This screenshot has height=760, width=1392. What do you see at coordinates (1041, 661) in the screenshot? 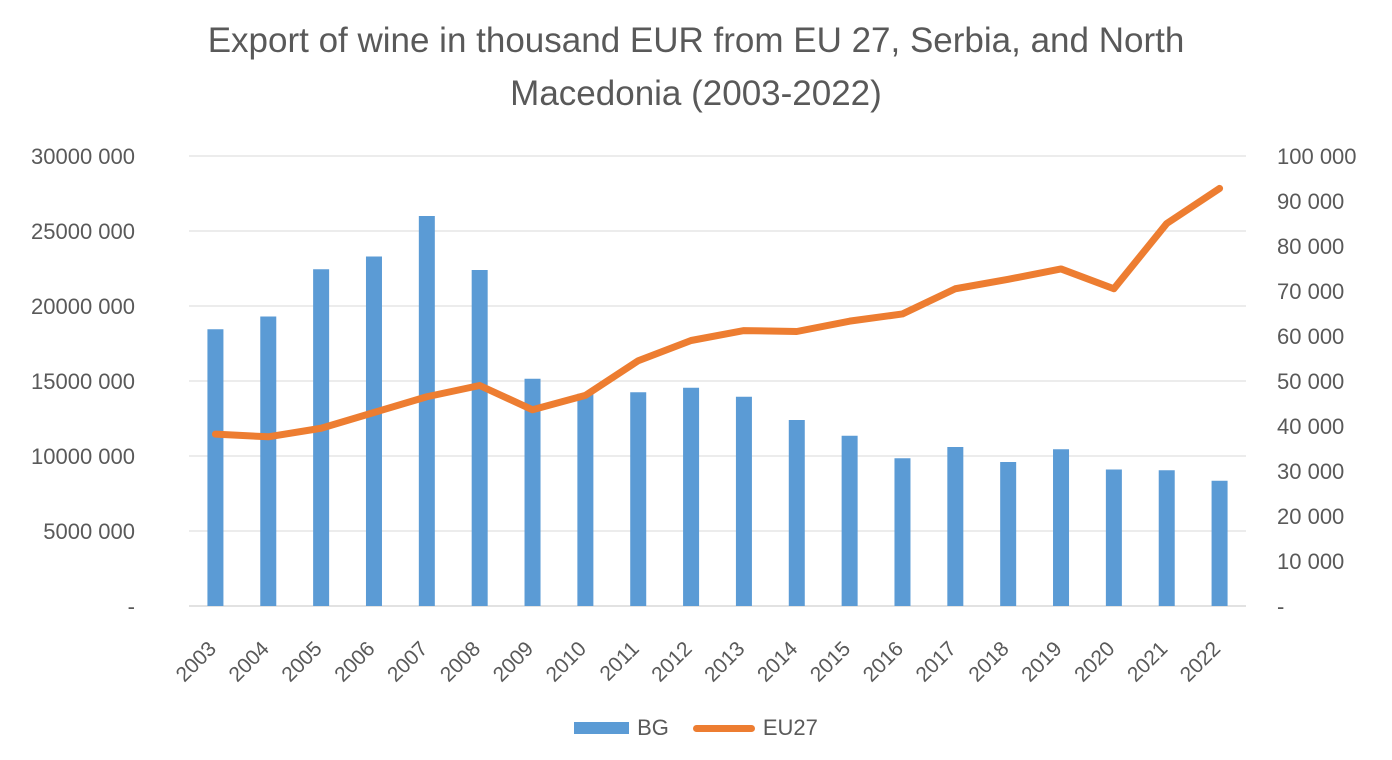
I see `x-tick-label: 2019` at bounding box center [1041, 661].